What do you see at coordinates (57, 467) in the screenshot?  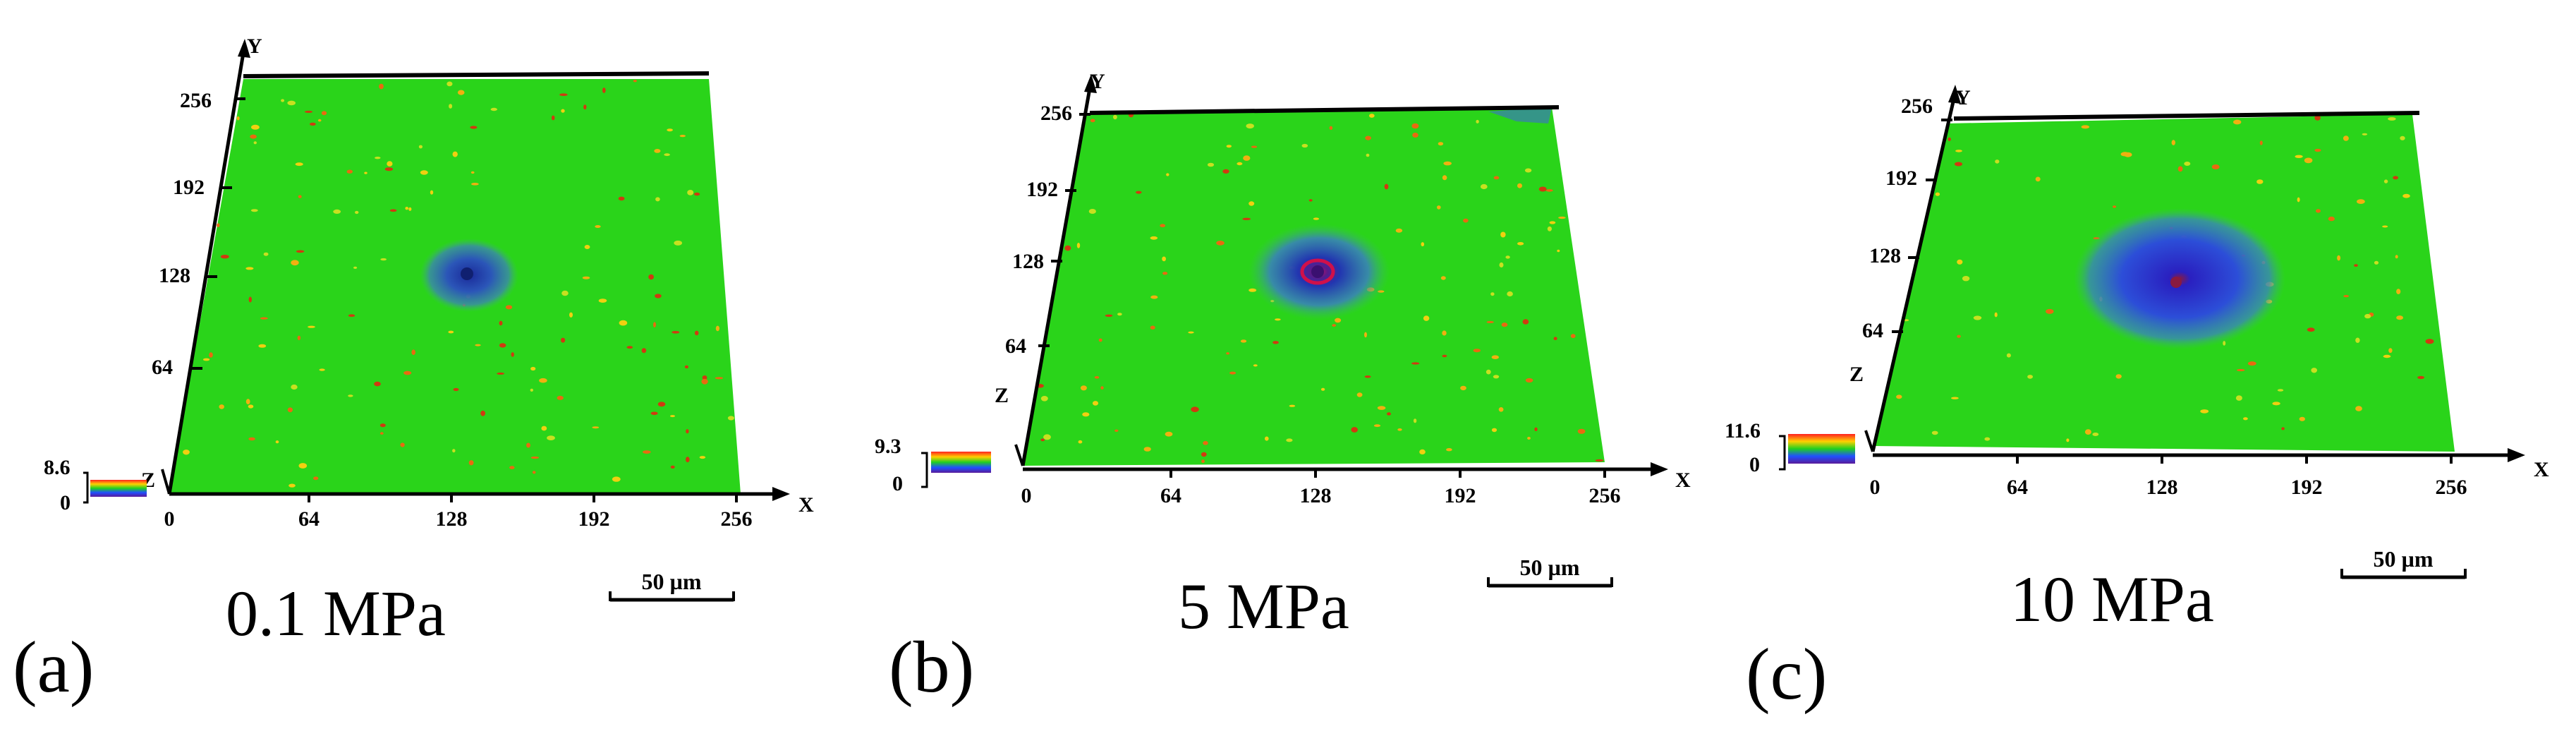 I see `colorbar-max: 8.6` at bounding box center [57, 467].